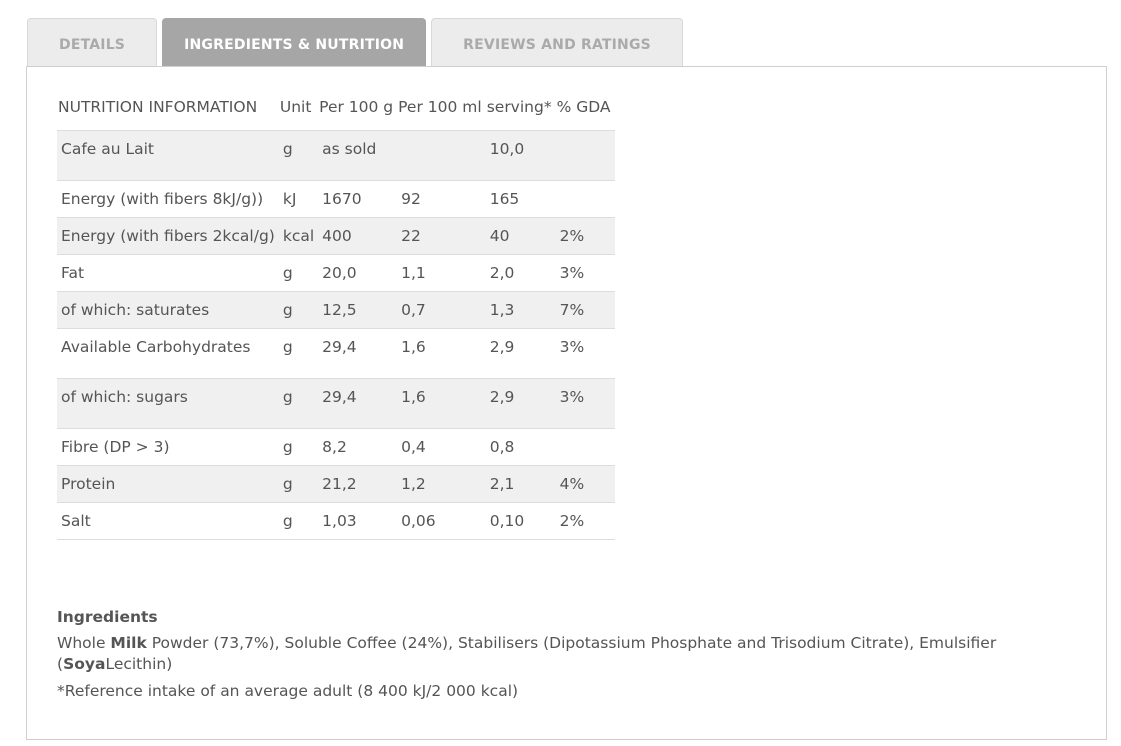 Image resolution: width=1121 pixels, height=746 pixels. Describe the element at coordinates (294, 42) in the screenshot. I see `tab: INGREDIENTS & NUTRITION` at that location.